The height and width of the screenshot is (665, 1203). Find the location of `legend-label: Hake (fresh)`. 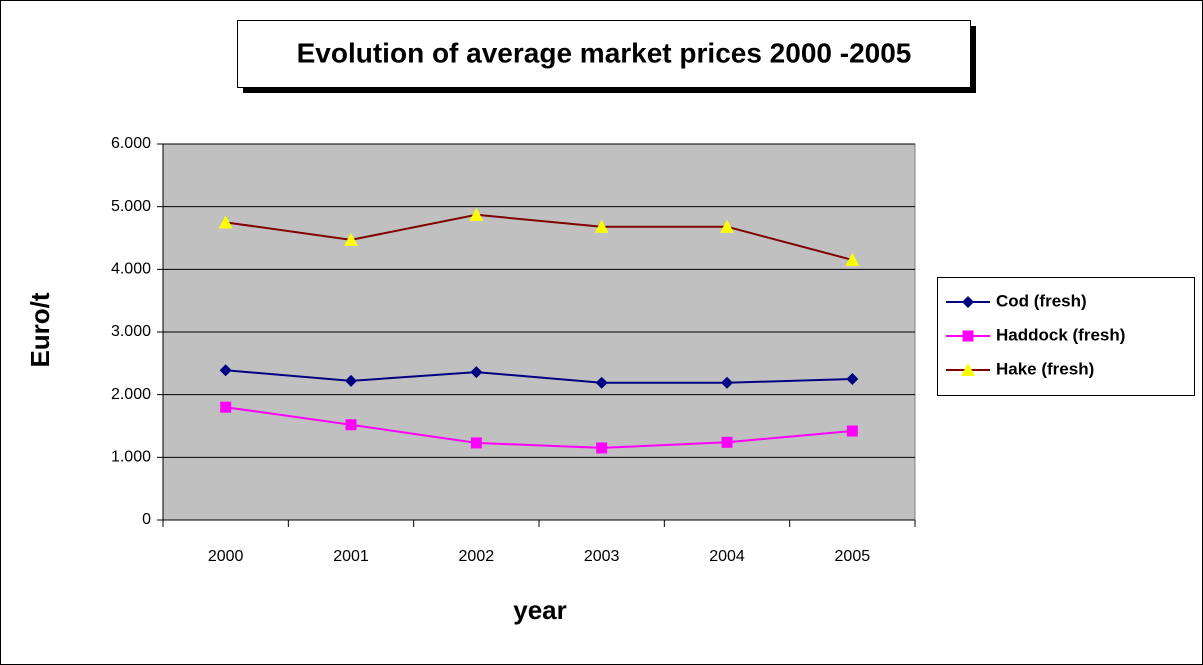

legend-label: Hake (fresh) is located at coordinates (1045, 368).